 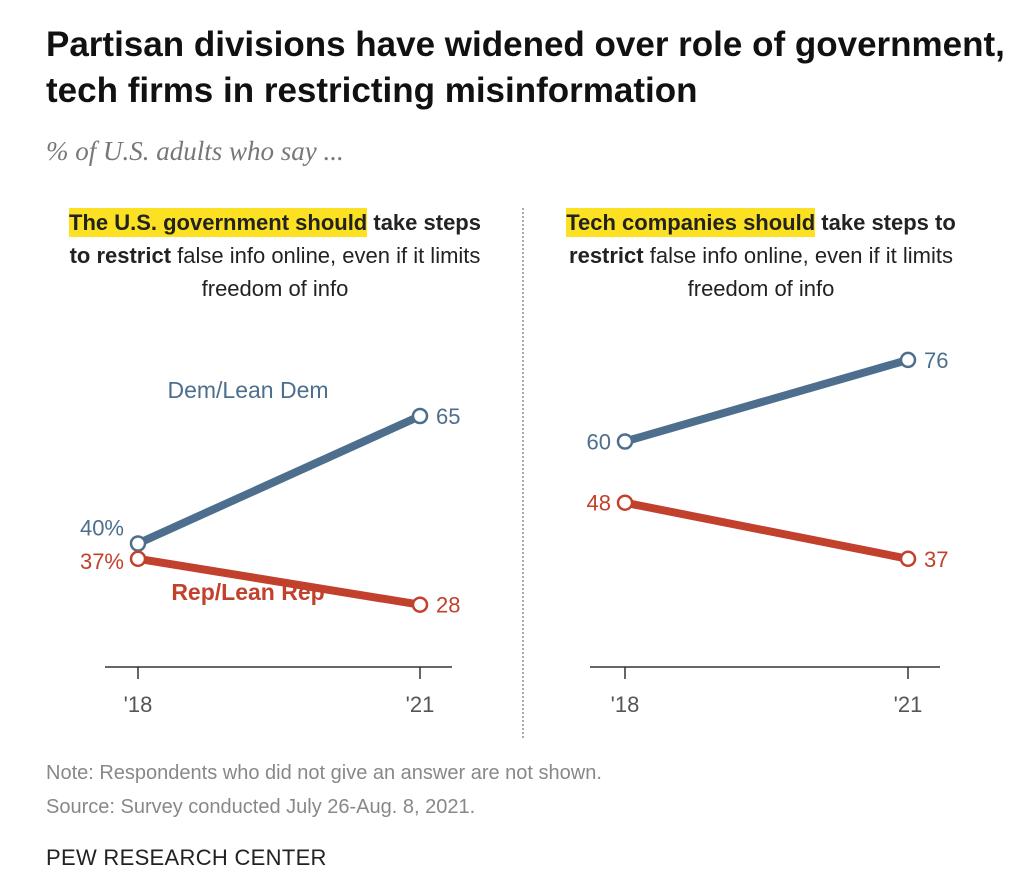 I want to click on series-name-label: Rep/Lean Rep, so click(x=247, y=592).